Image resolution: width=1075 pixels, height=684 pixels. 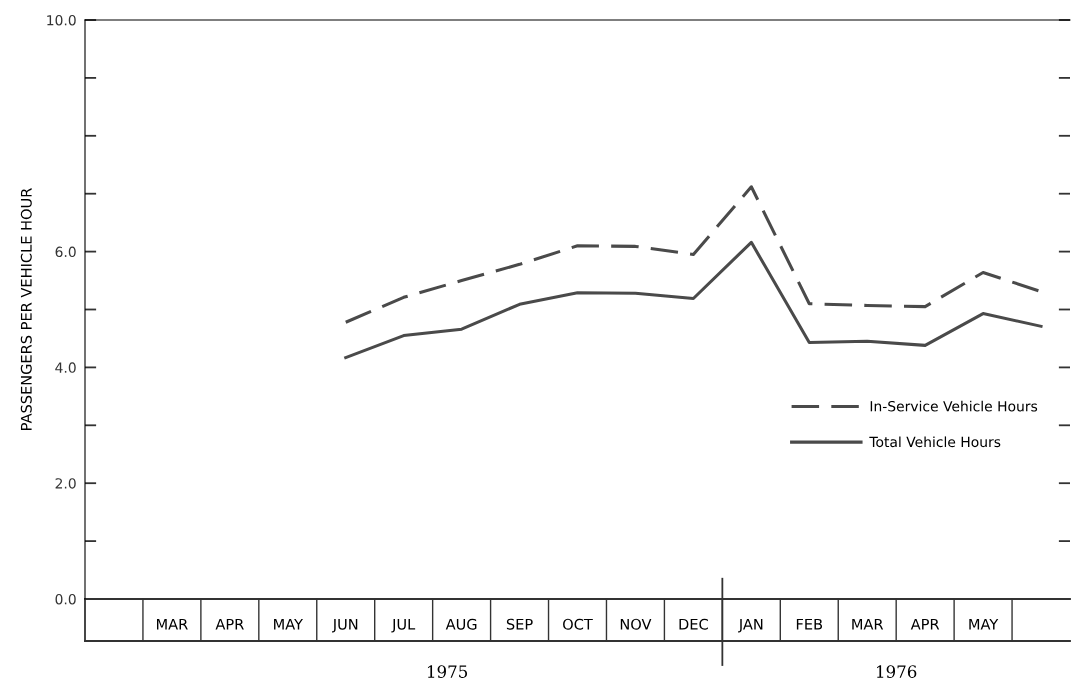 What do you see at coordinates (403, 625) in the screenshot?
I see `x-tick-label: JUL` at bounding box center [403, 625].